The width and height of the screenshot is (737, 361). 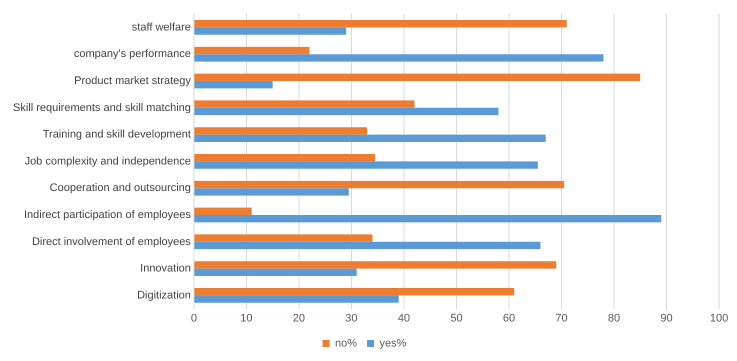 What do you see at coordinates (116, 134) in the screenshot?
I see `y-tick-label: Training and skill development` at bounding box center [116, 134].